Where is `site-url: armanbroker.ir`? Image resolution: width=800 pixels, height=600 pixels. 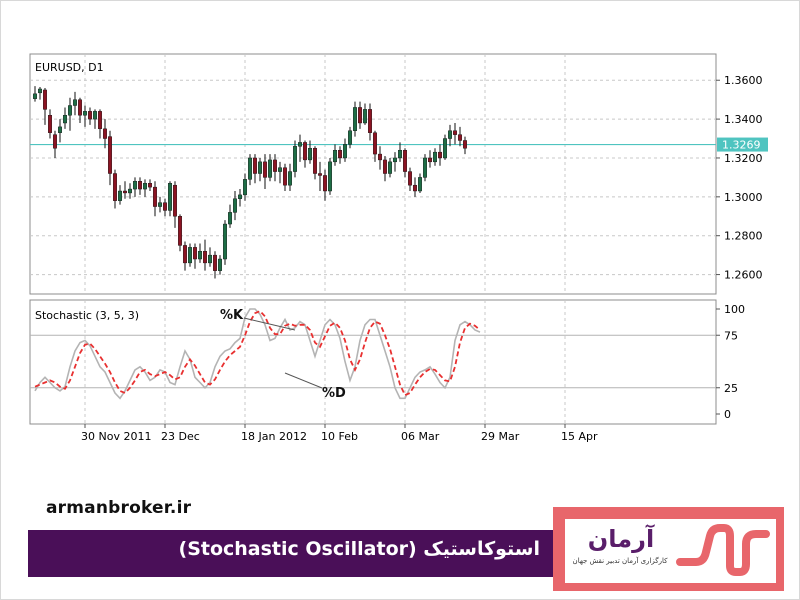
site-url: armanbroker.ir is located at coordinates (119, 508).